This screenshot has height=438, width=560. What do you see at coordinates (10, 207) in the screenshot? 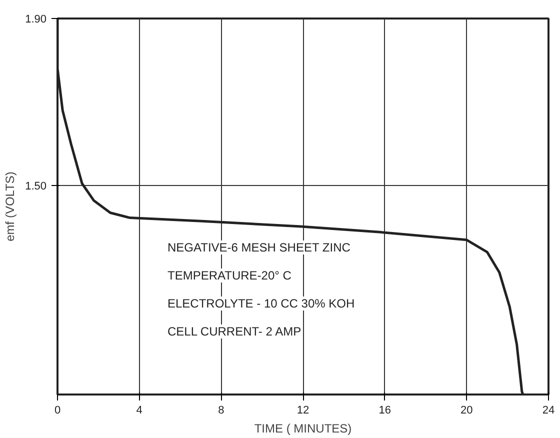
I see `y-axis-title: emf (VOLTS)` at bounding box center [10, 207].